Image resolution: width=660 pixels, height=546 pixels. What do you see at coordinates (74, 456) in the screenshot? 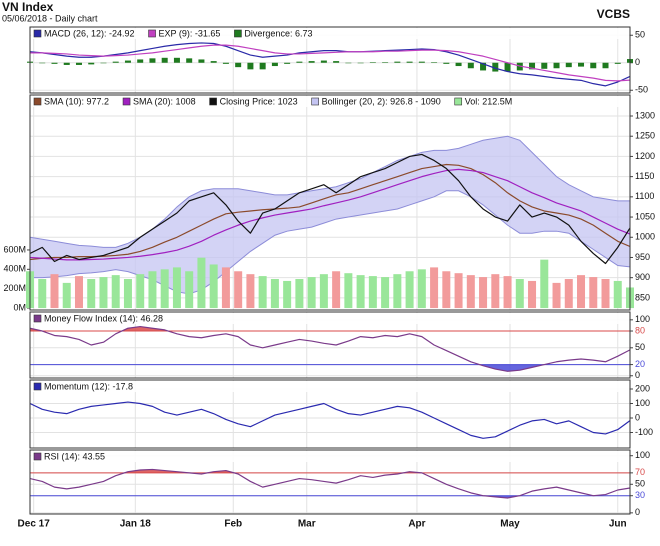
I see `legend-label: RSI (14): 43.55` at bounding box center [74, 456].